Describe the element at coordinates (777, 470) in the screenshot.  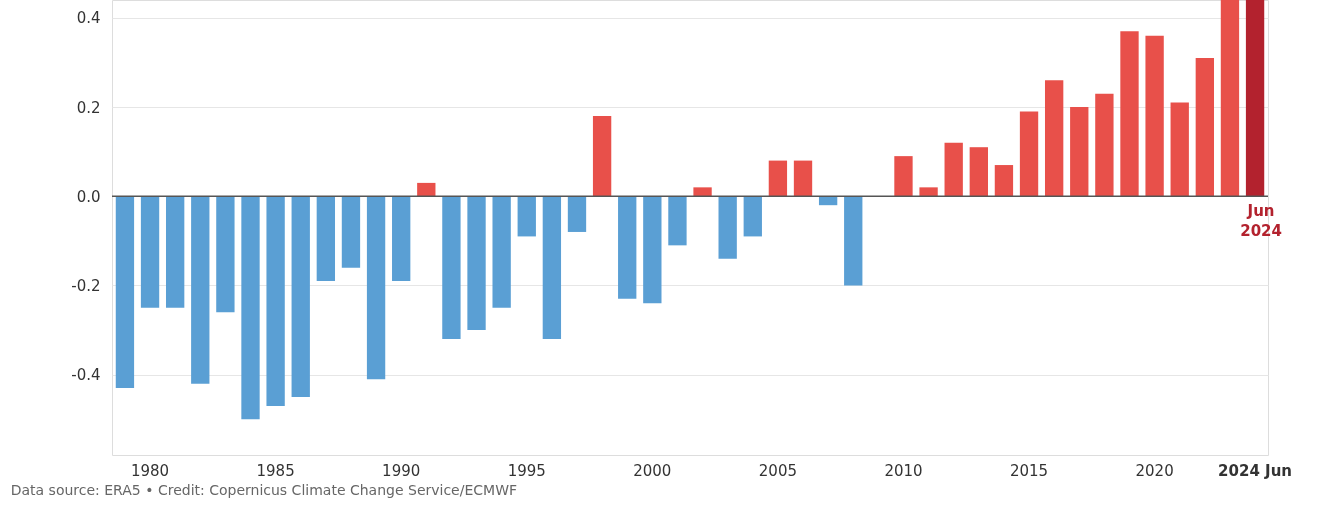
I see `x-tick-label: 2005` at that location.